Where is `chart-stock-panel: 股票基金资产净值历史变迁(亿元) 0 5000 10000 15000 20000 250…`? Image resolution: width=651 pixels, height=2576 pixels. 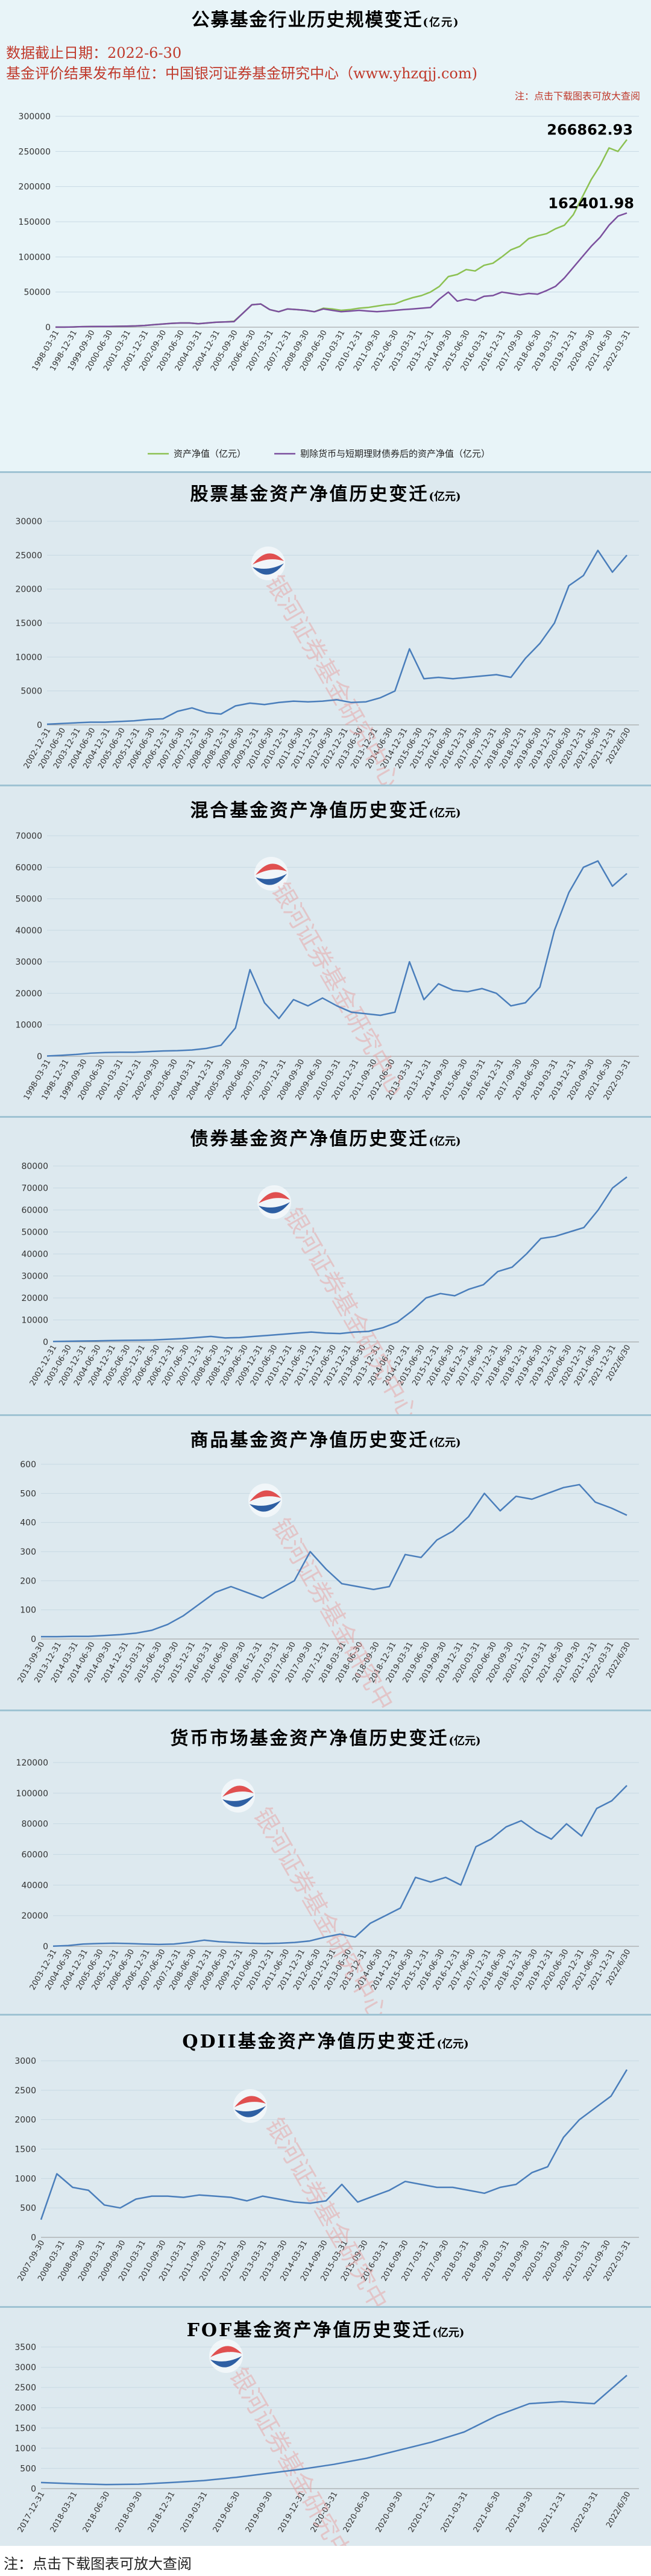 chart-stock-panel: 股票基金资产净值历史变迁(亿元) 0 5000 10000 15000 20000 250… is located at coordinates (325, 629).